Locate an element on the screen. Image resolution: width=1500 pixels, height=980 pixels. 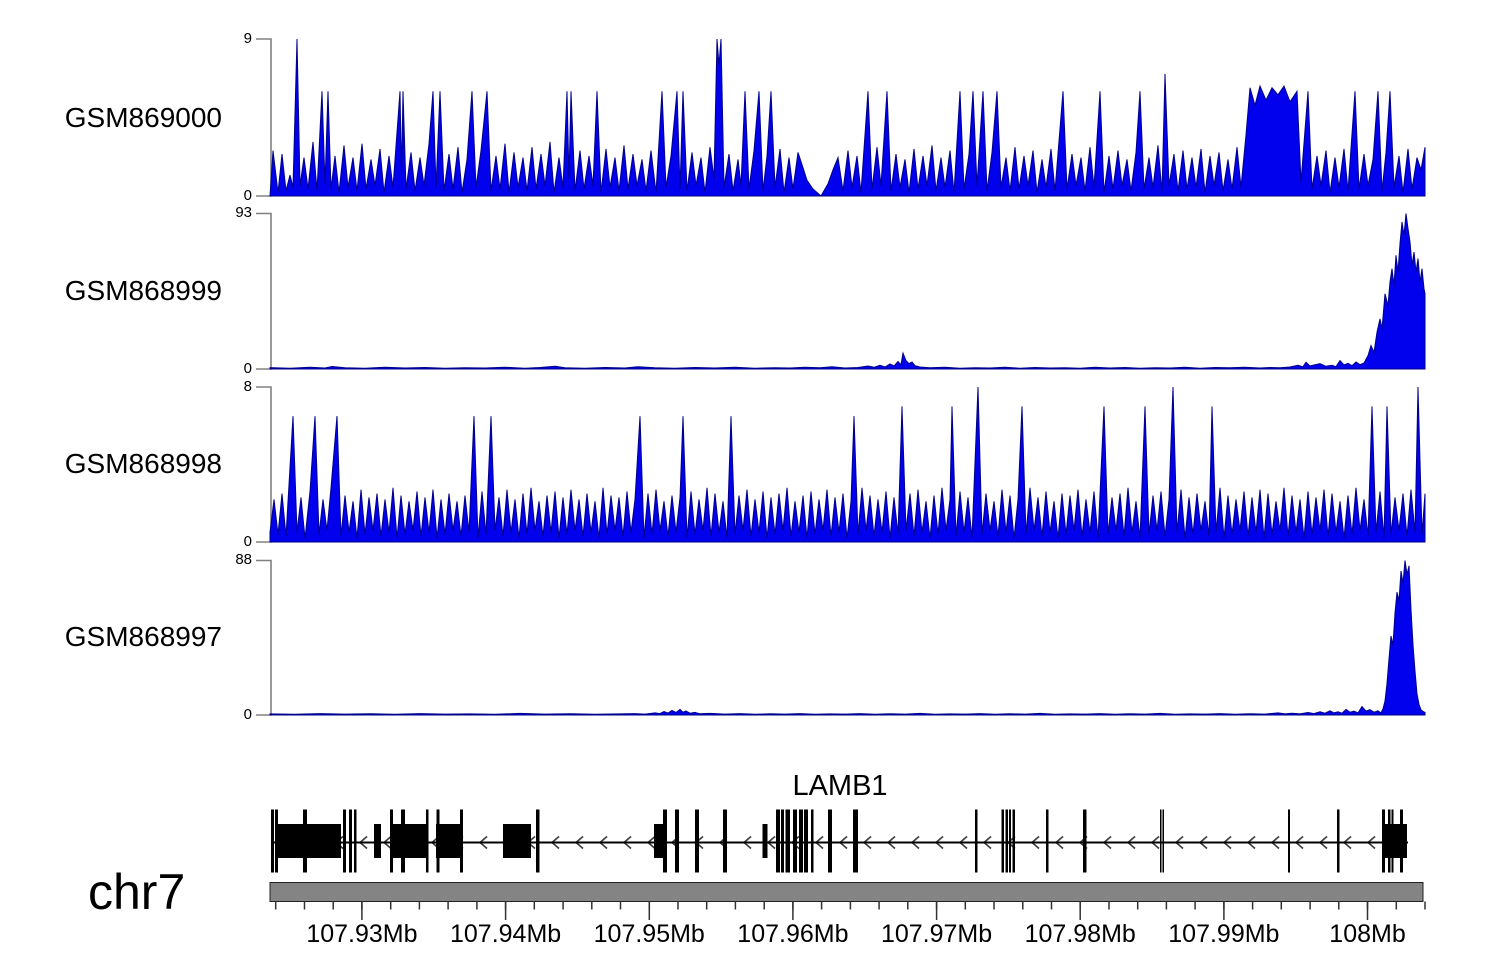
track-label-gsm868998: GSM868998 is located at coordinates (143, 463).